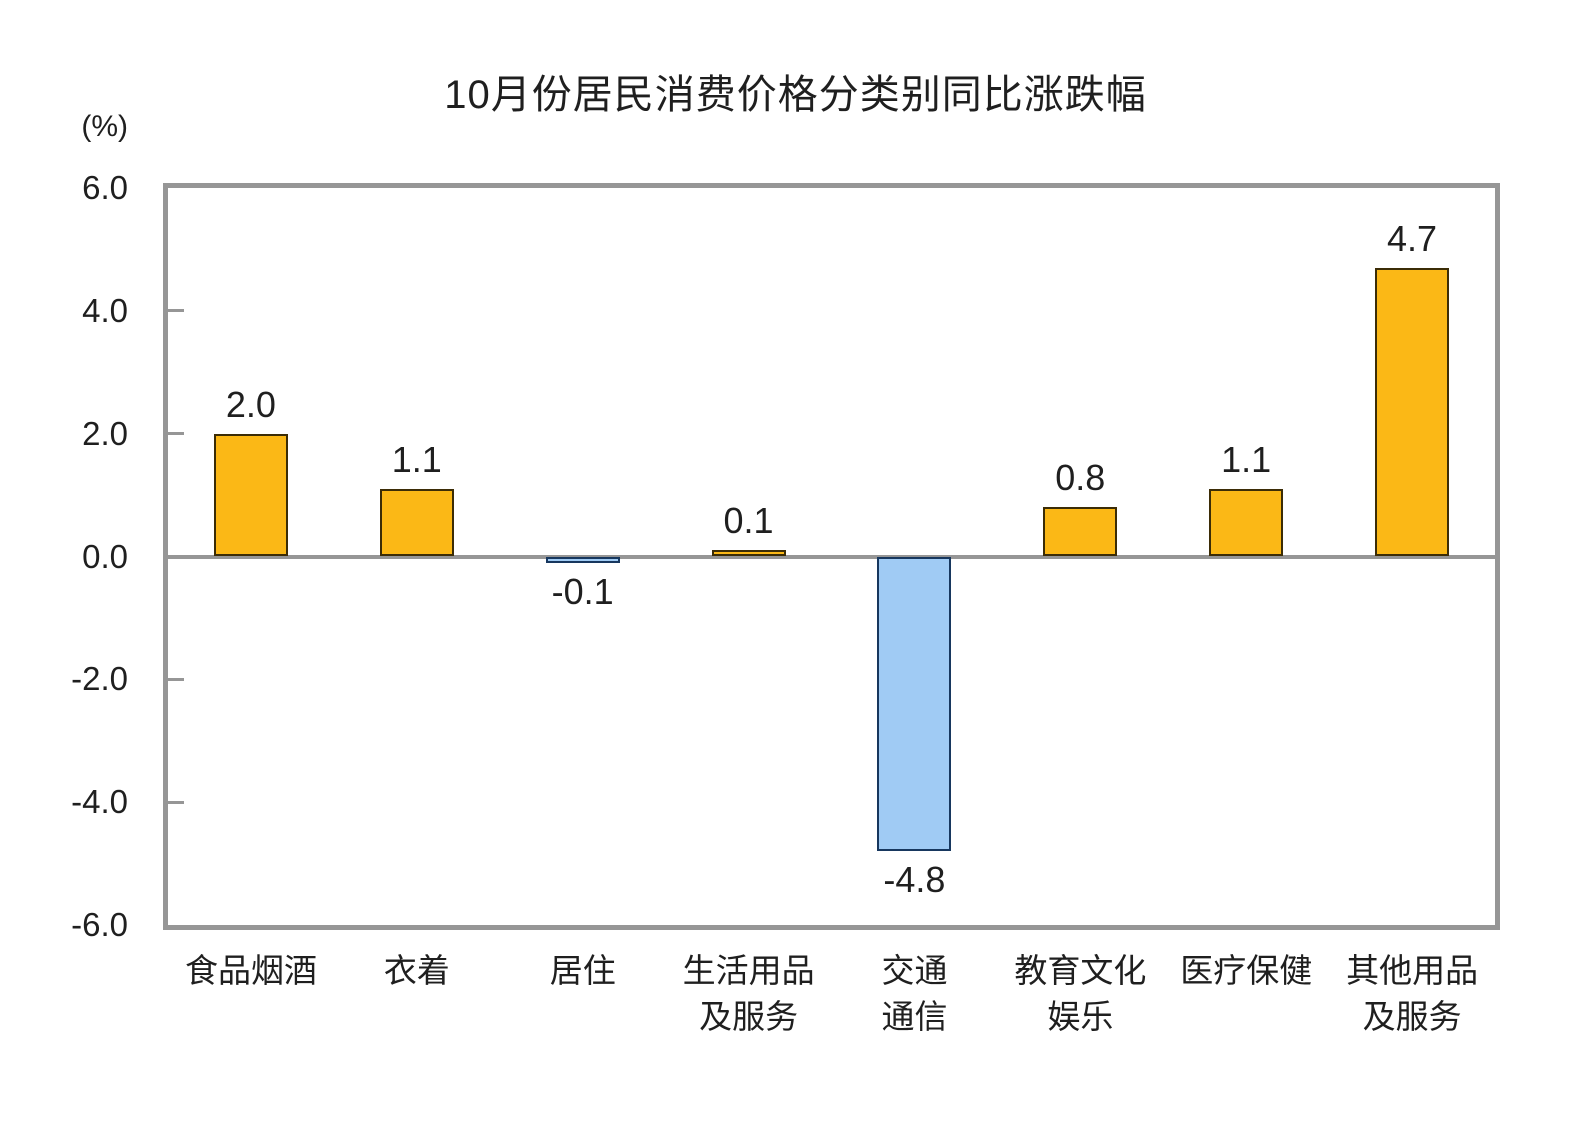 This screenshot has height=1130, width=1591. What do you see at coordinates (1246, 970) in the screenshot?
I see `x-axis-label-医疗保健: 医疗保健` at bounding box center [1246, 970].